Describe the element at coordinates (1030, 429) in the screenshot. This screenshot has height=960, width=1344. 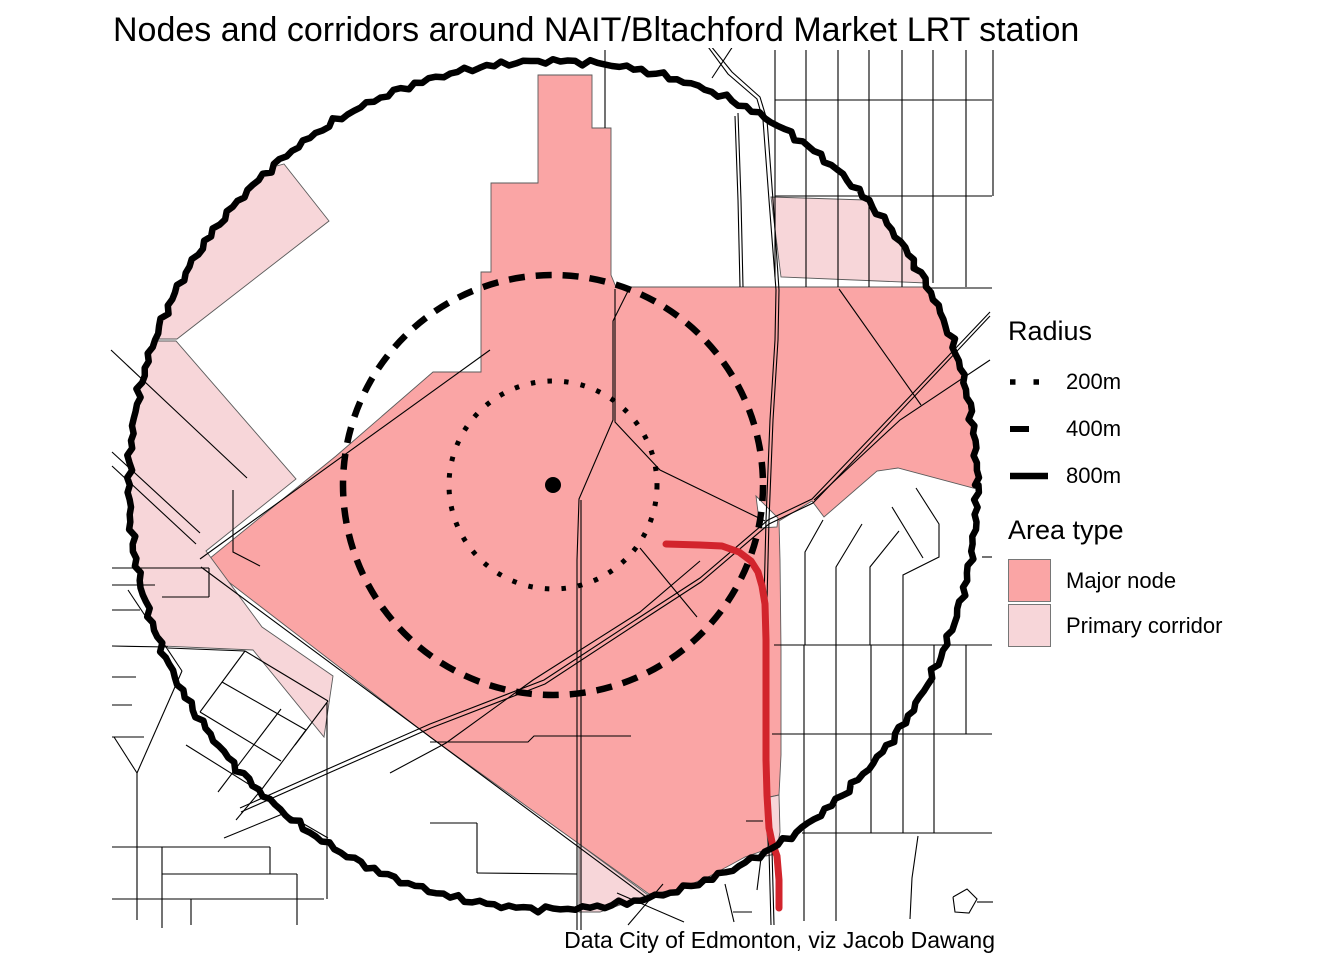
I see `dashed-line-sample-icon` at that location.